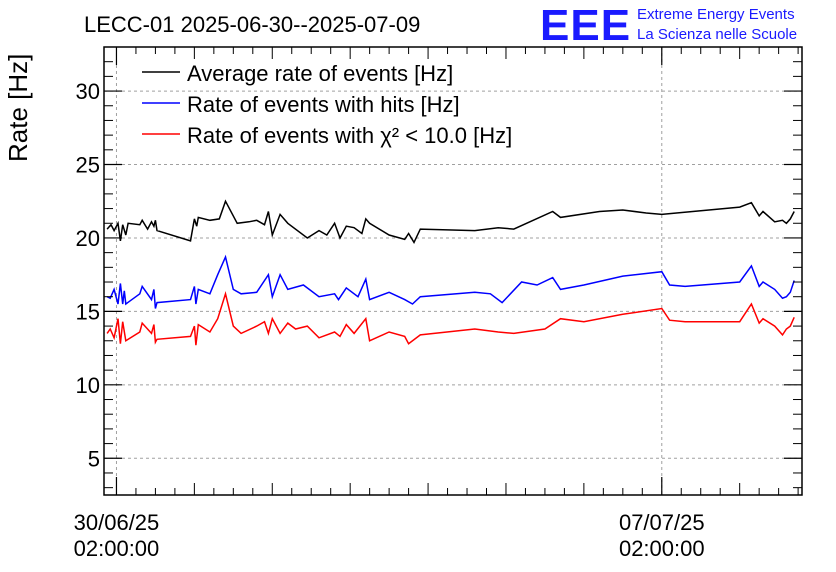 The image size is (836, 572). Describe the element at coordinates (585, 25) in the screenshot. I see `eee-logo-text: EEE` at that location.